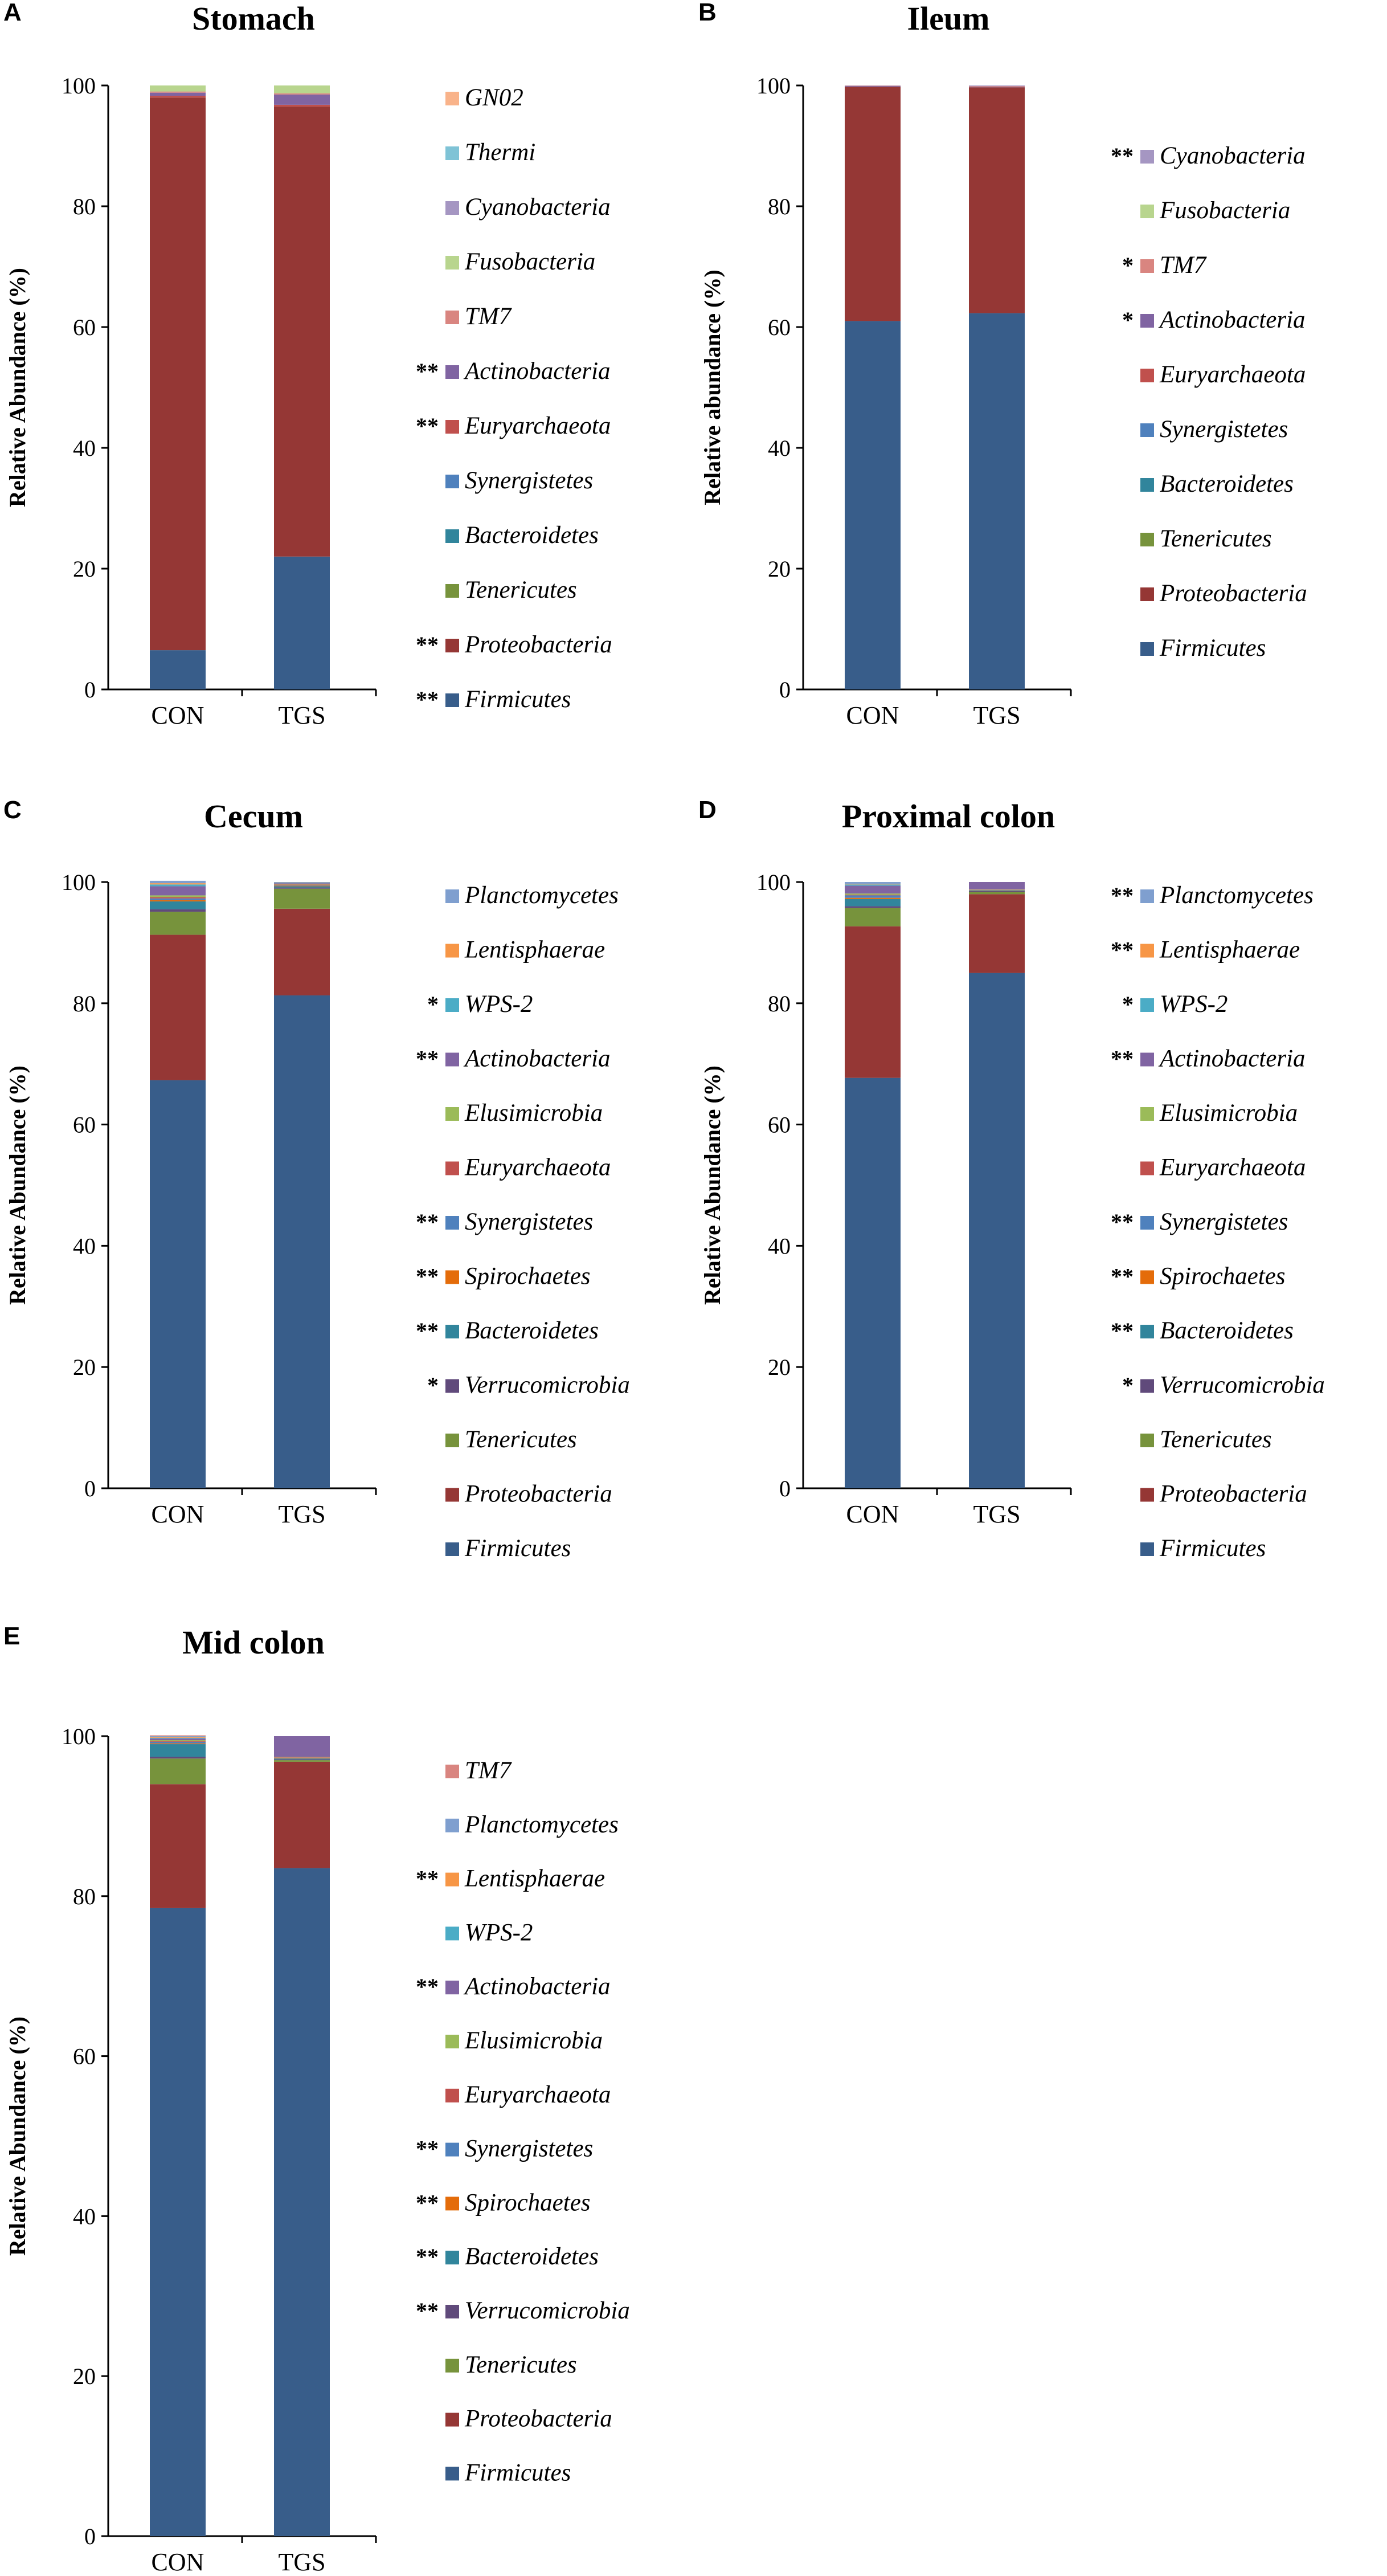  Describe the element at coordinates (1122, 950) in the screenshot. I see `significance-marker-lentisphaerae: **` at that location.